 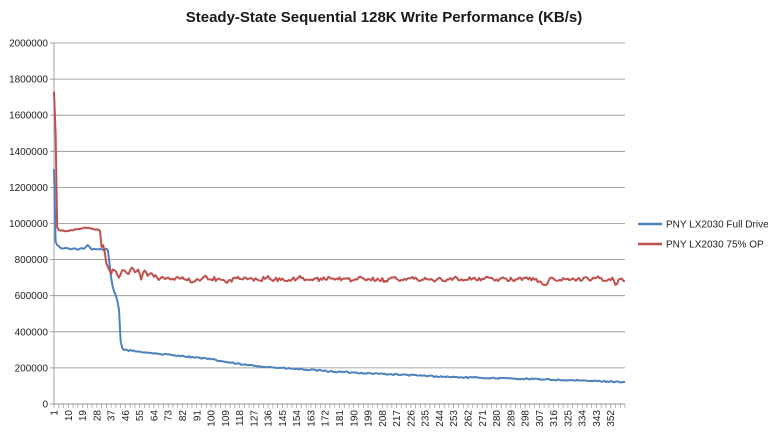 What do you see at coordinates (28, 80) in the screenshot?
I see `y-tick-label: 1800000` at bounding box center [28, 80].